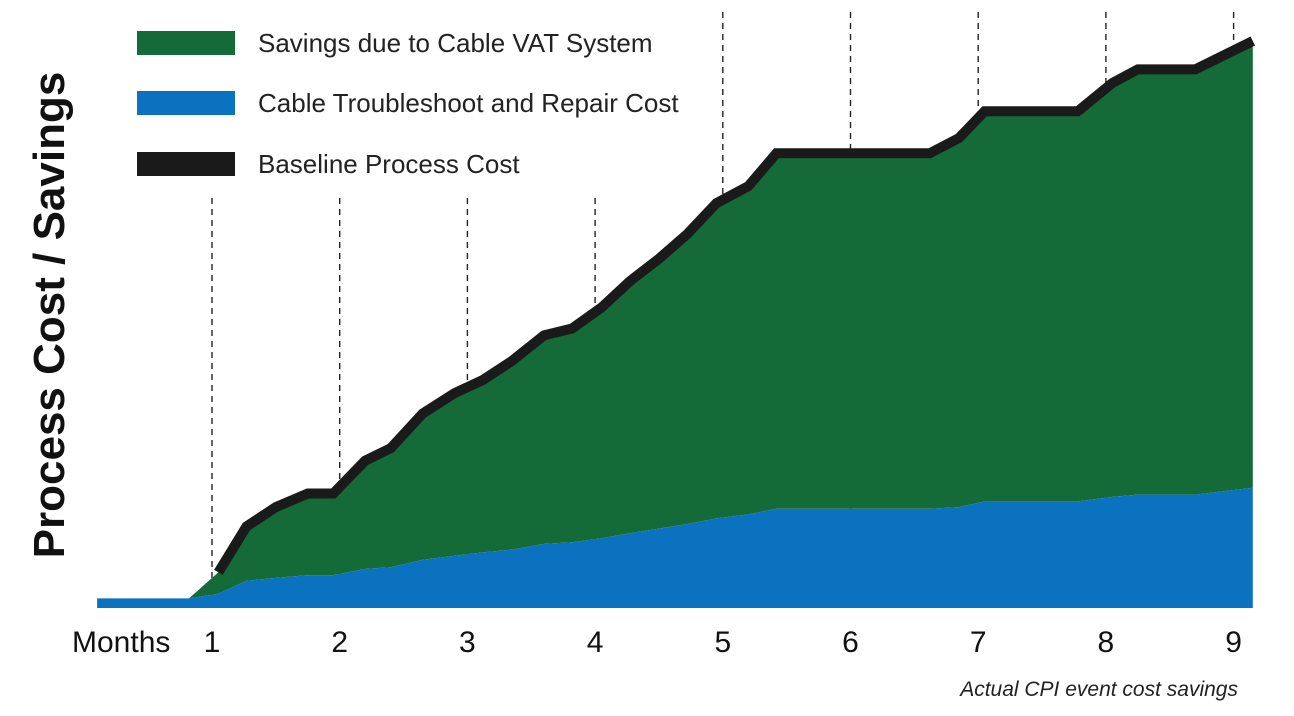 Image resolution: width=1294 pixels, height=716 pixels. Describe the element at coordinates (389, 164) in the screenshot. I see `legend-label: Baseline Process Cost` at that location.